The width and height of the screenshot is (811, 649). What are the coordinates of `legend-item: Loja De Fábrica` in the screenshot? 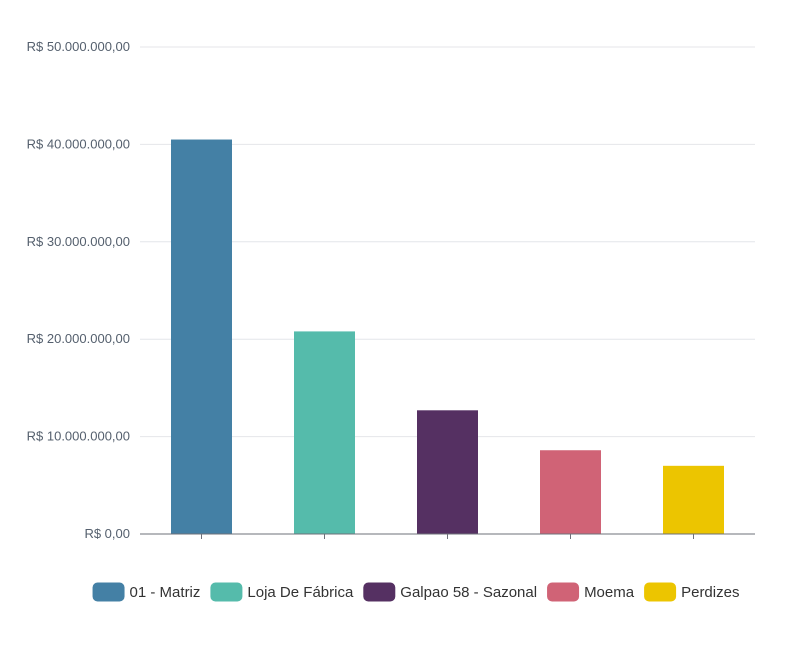 It's located at (282, 592).